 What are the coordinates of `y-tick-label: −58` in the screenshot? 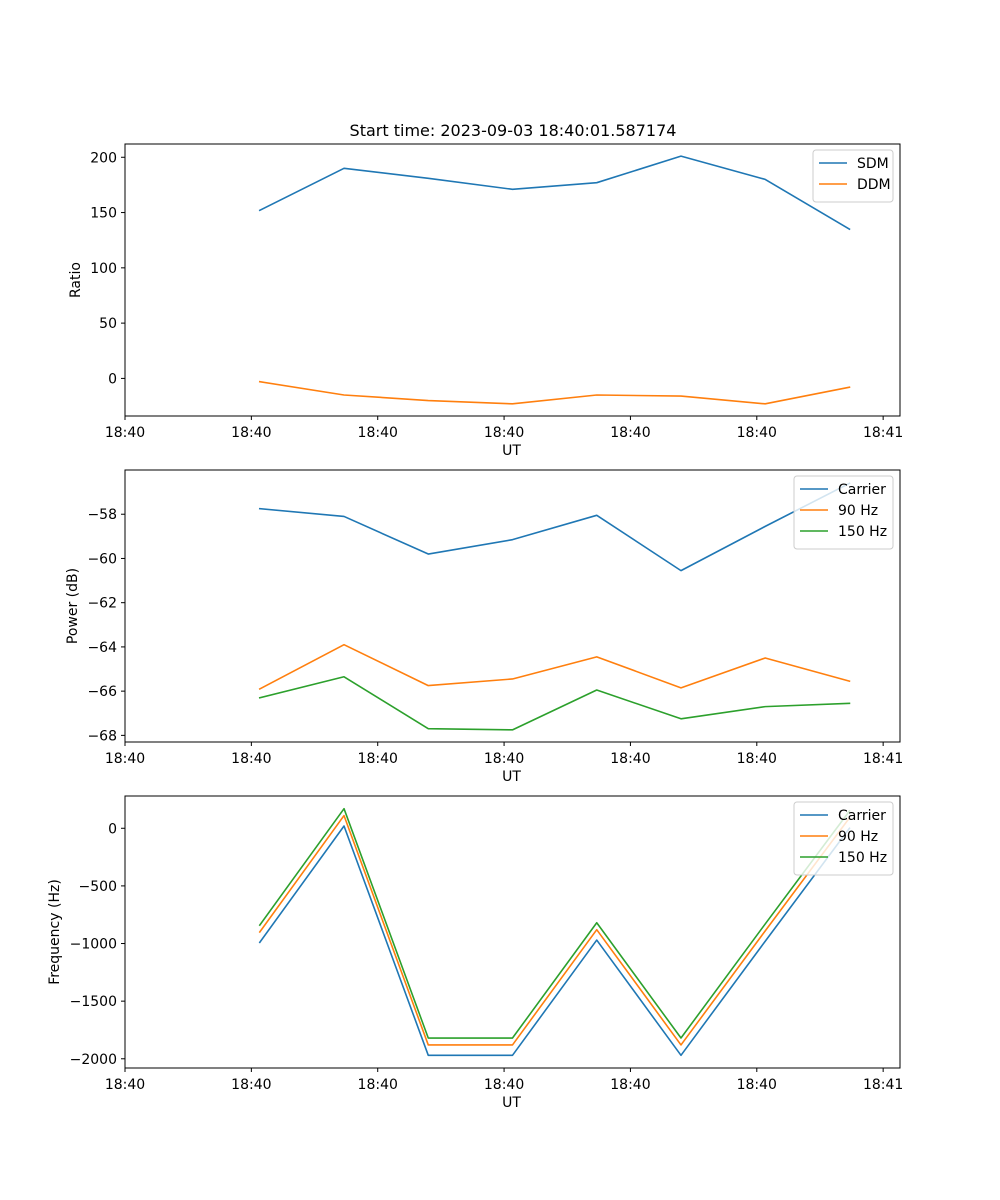 It's located at (102, 515).